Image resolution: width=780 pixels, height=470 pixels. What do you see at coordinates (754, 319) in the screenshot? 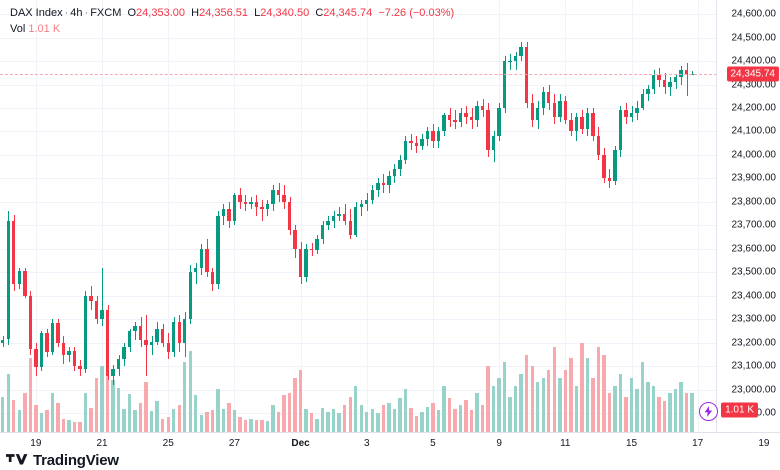
I see `price-axis-tick: 23,300.00` at bounding box center [754, 319].